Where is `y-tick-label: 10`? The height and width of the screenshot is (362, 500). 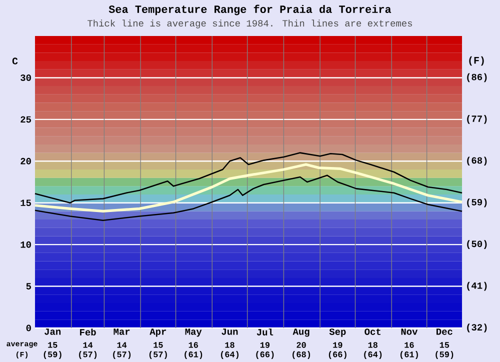 y-tick-label: 10 is located at coordinates (25, 244).